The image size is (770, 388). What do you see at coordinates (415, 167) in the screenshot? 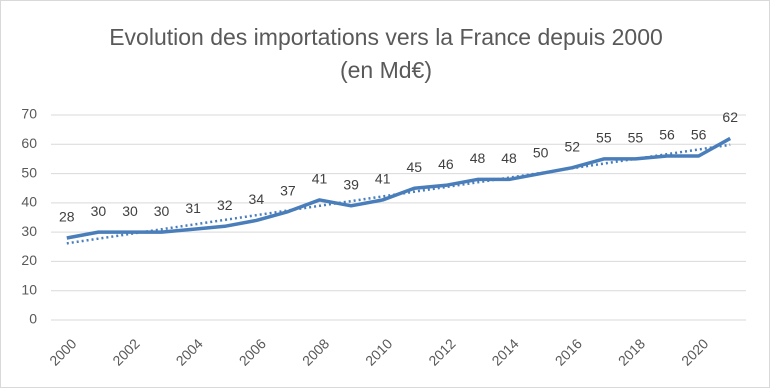
I see `data-label: 45` at bounding box center [415, 167].